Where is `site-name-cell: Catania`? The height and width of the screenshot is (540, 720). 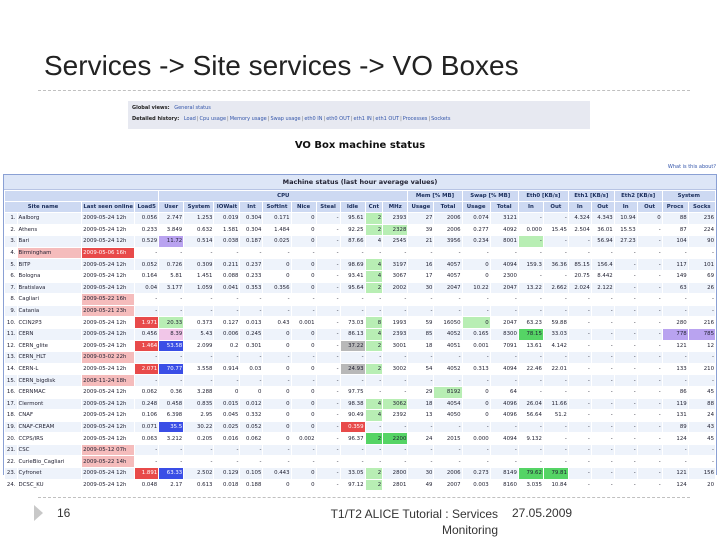
site-name-cell: Catania is located at coordinates (49, 311).